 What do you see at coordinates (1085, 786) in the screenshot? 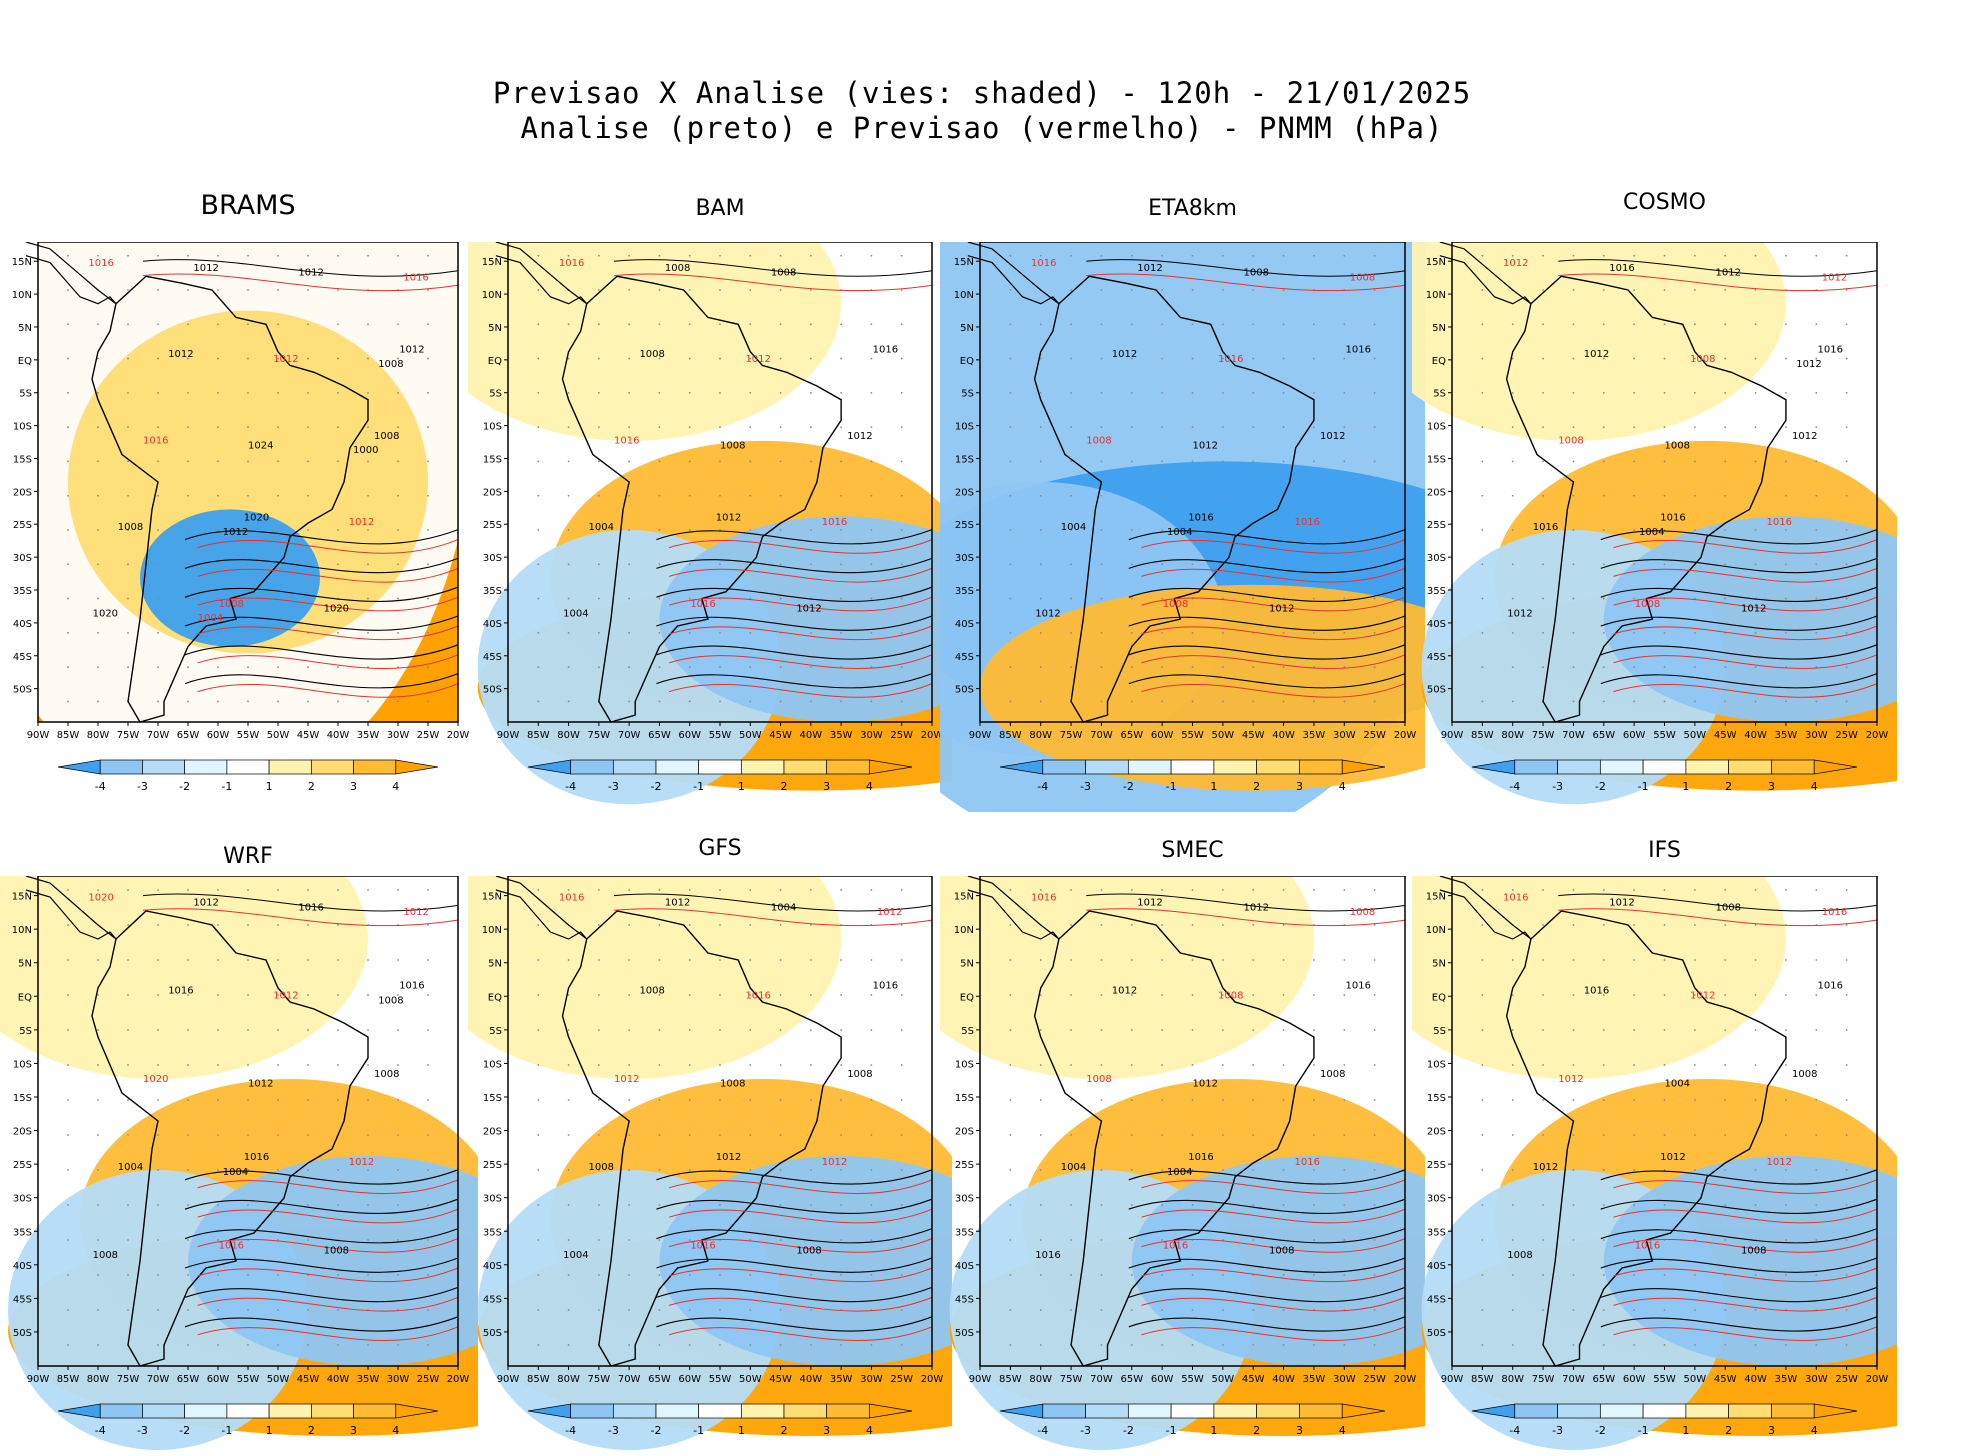
I see `colorbar-label: -3` at bounding box center [1085, 786].